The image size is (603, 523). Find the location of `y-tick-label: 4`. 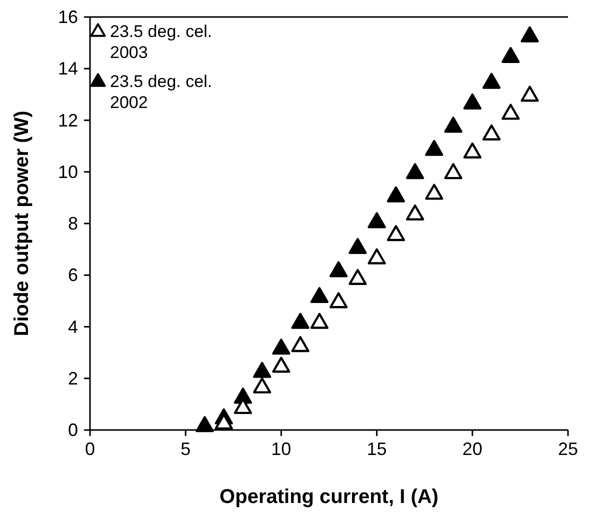

y-tick-label: 4 is located at coordinates (73, 326).